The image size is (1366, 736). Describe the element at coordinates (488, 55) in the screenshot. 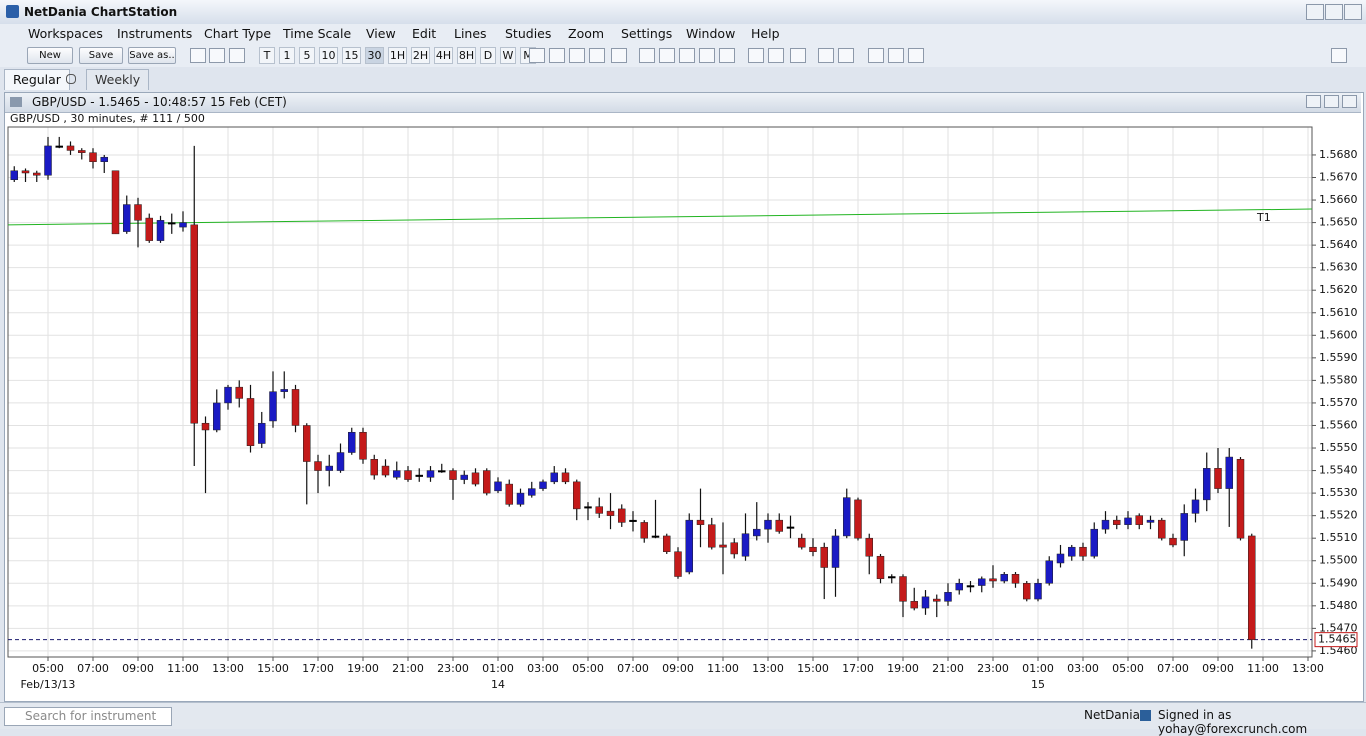

I see `interval-button: D` at that location.